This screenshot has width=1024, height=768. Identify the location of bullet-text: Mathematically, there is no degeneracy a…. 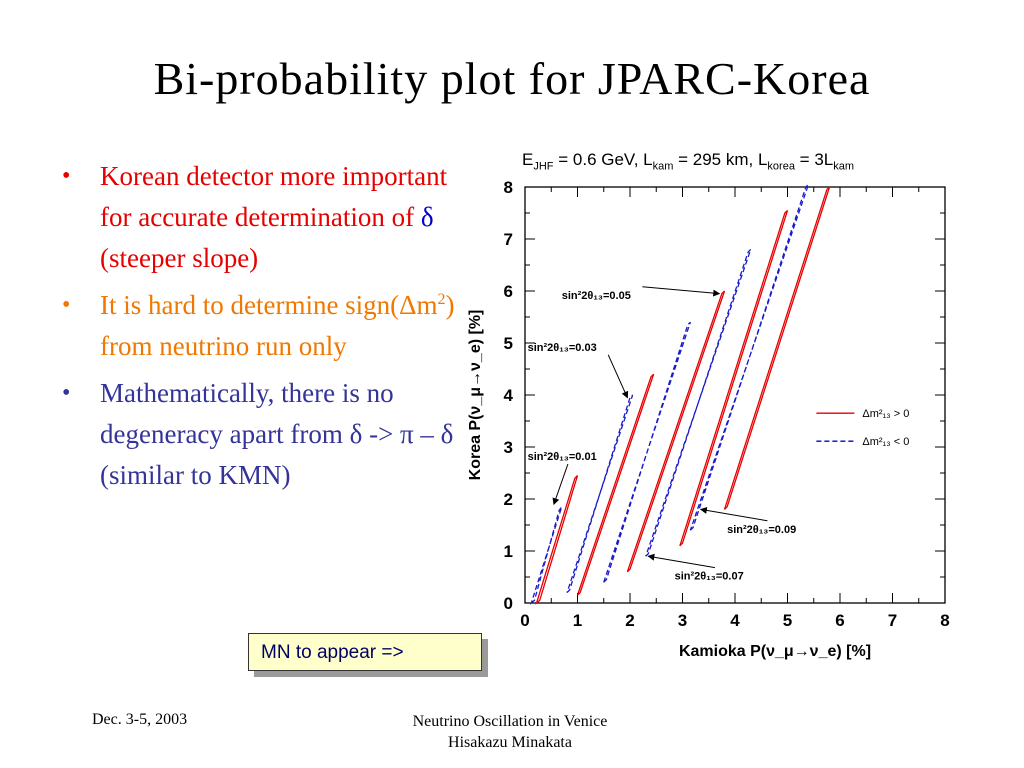
(277, 434).